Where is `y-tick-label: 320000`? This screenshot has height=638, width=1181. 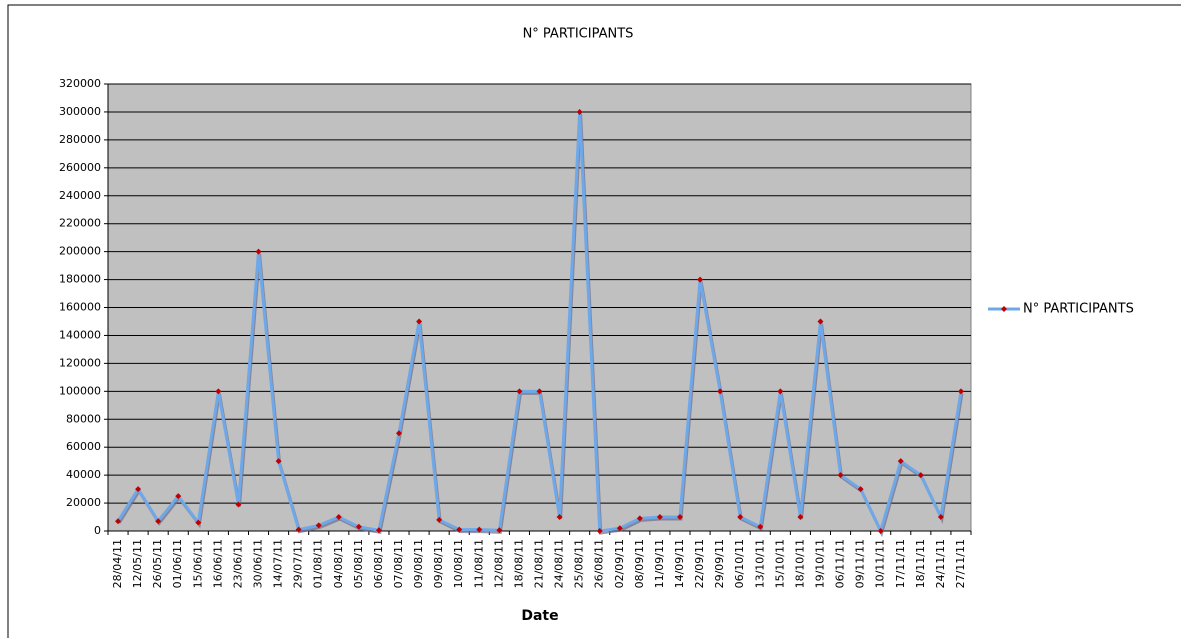
y-tick-label: 320000 is located at coordinates (80, 83).